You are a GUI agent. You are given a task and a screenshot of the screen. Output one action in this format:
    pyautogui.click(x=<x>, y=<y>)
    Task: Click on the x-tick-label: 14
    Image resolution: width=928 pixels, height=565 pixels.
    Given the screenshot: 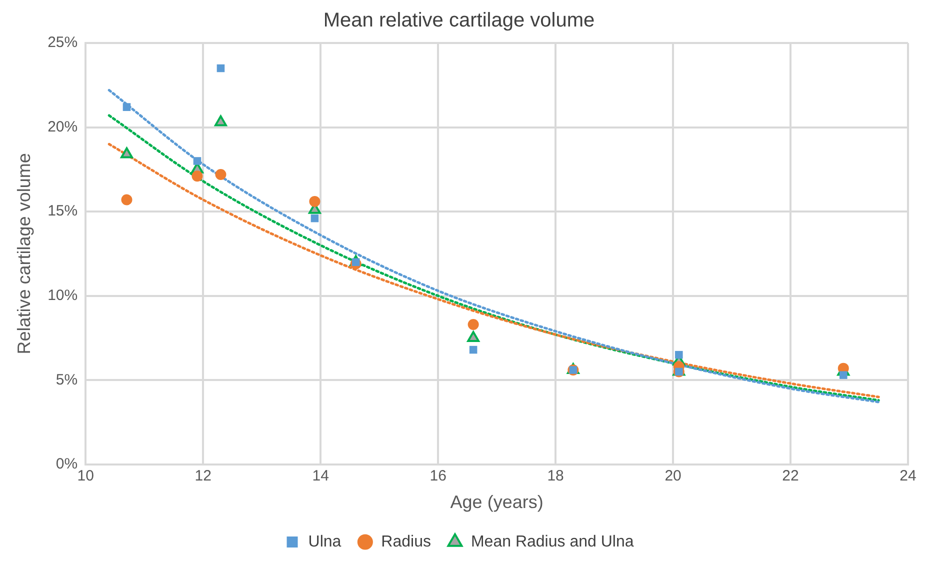 What is the action you would take?
    pyautogui.click(x=320, y=476)
    